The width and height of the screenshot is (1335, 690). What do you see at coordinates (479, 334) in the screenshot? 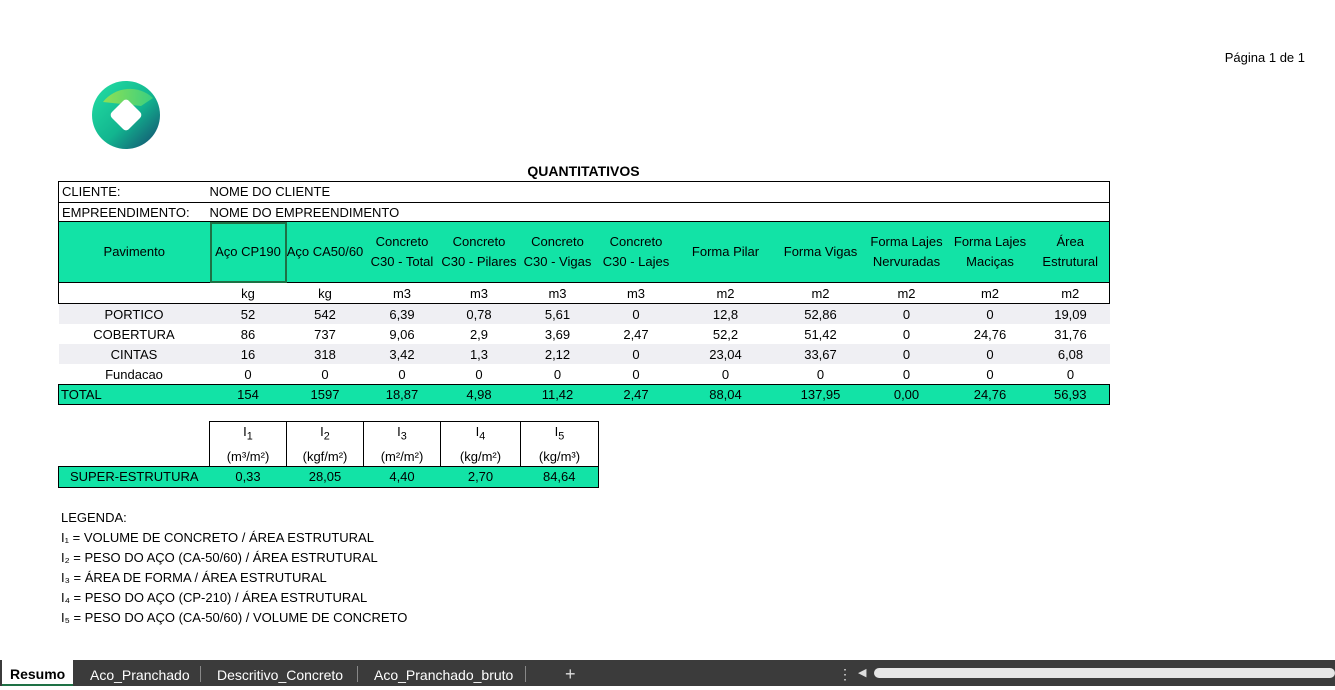
I see `table-cell: 2,9` at bounding box center [479, 334].